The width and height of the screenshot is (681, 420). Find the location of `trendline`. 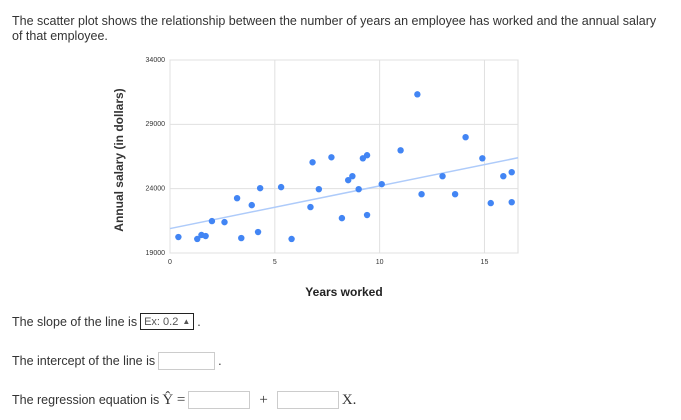

trendline is located at coordinates (344, 193).